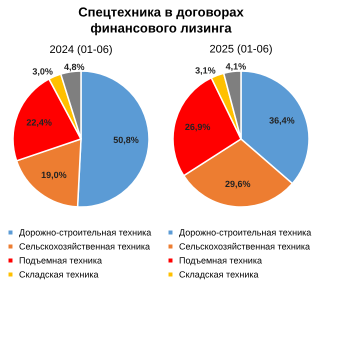  Describe the element at coordinates (197, 127) in the screenshot. I see `data-label: 26,9%` at that location.